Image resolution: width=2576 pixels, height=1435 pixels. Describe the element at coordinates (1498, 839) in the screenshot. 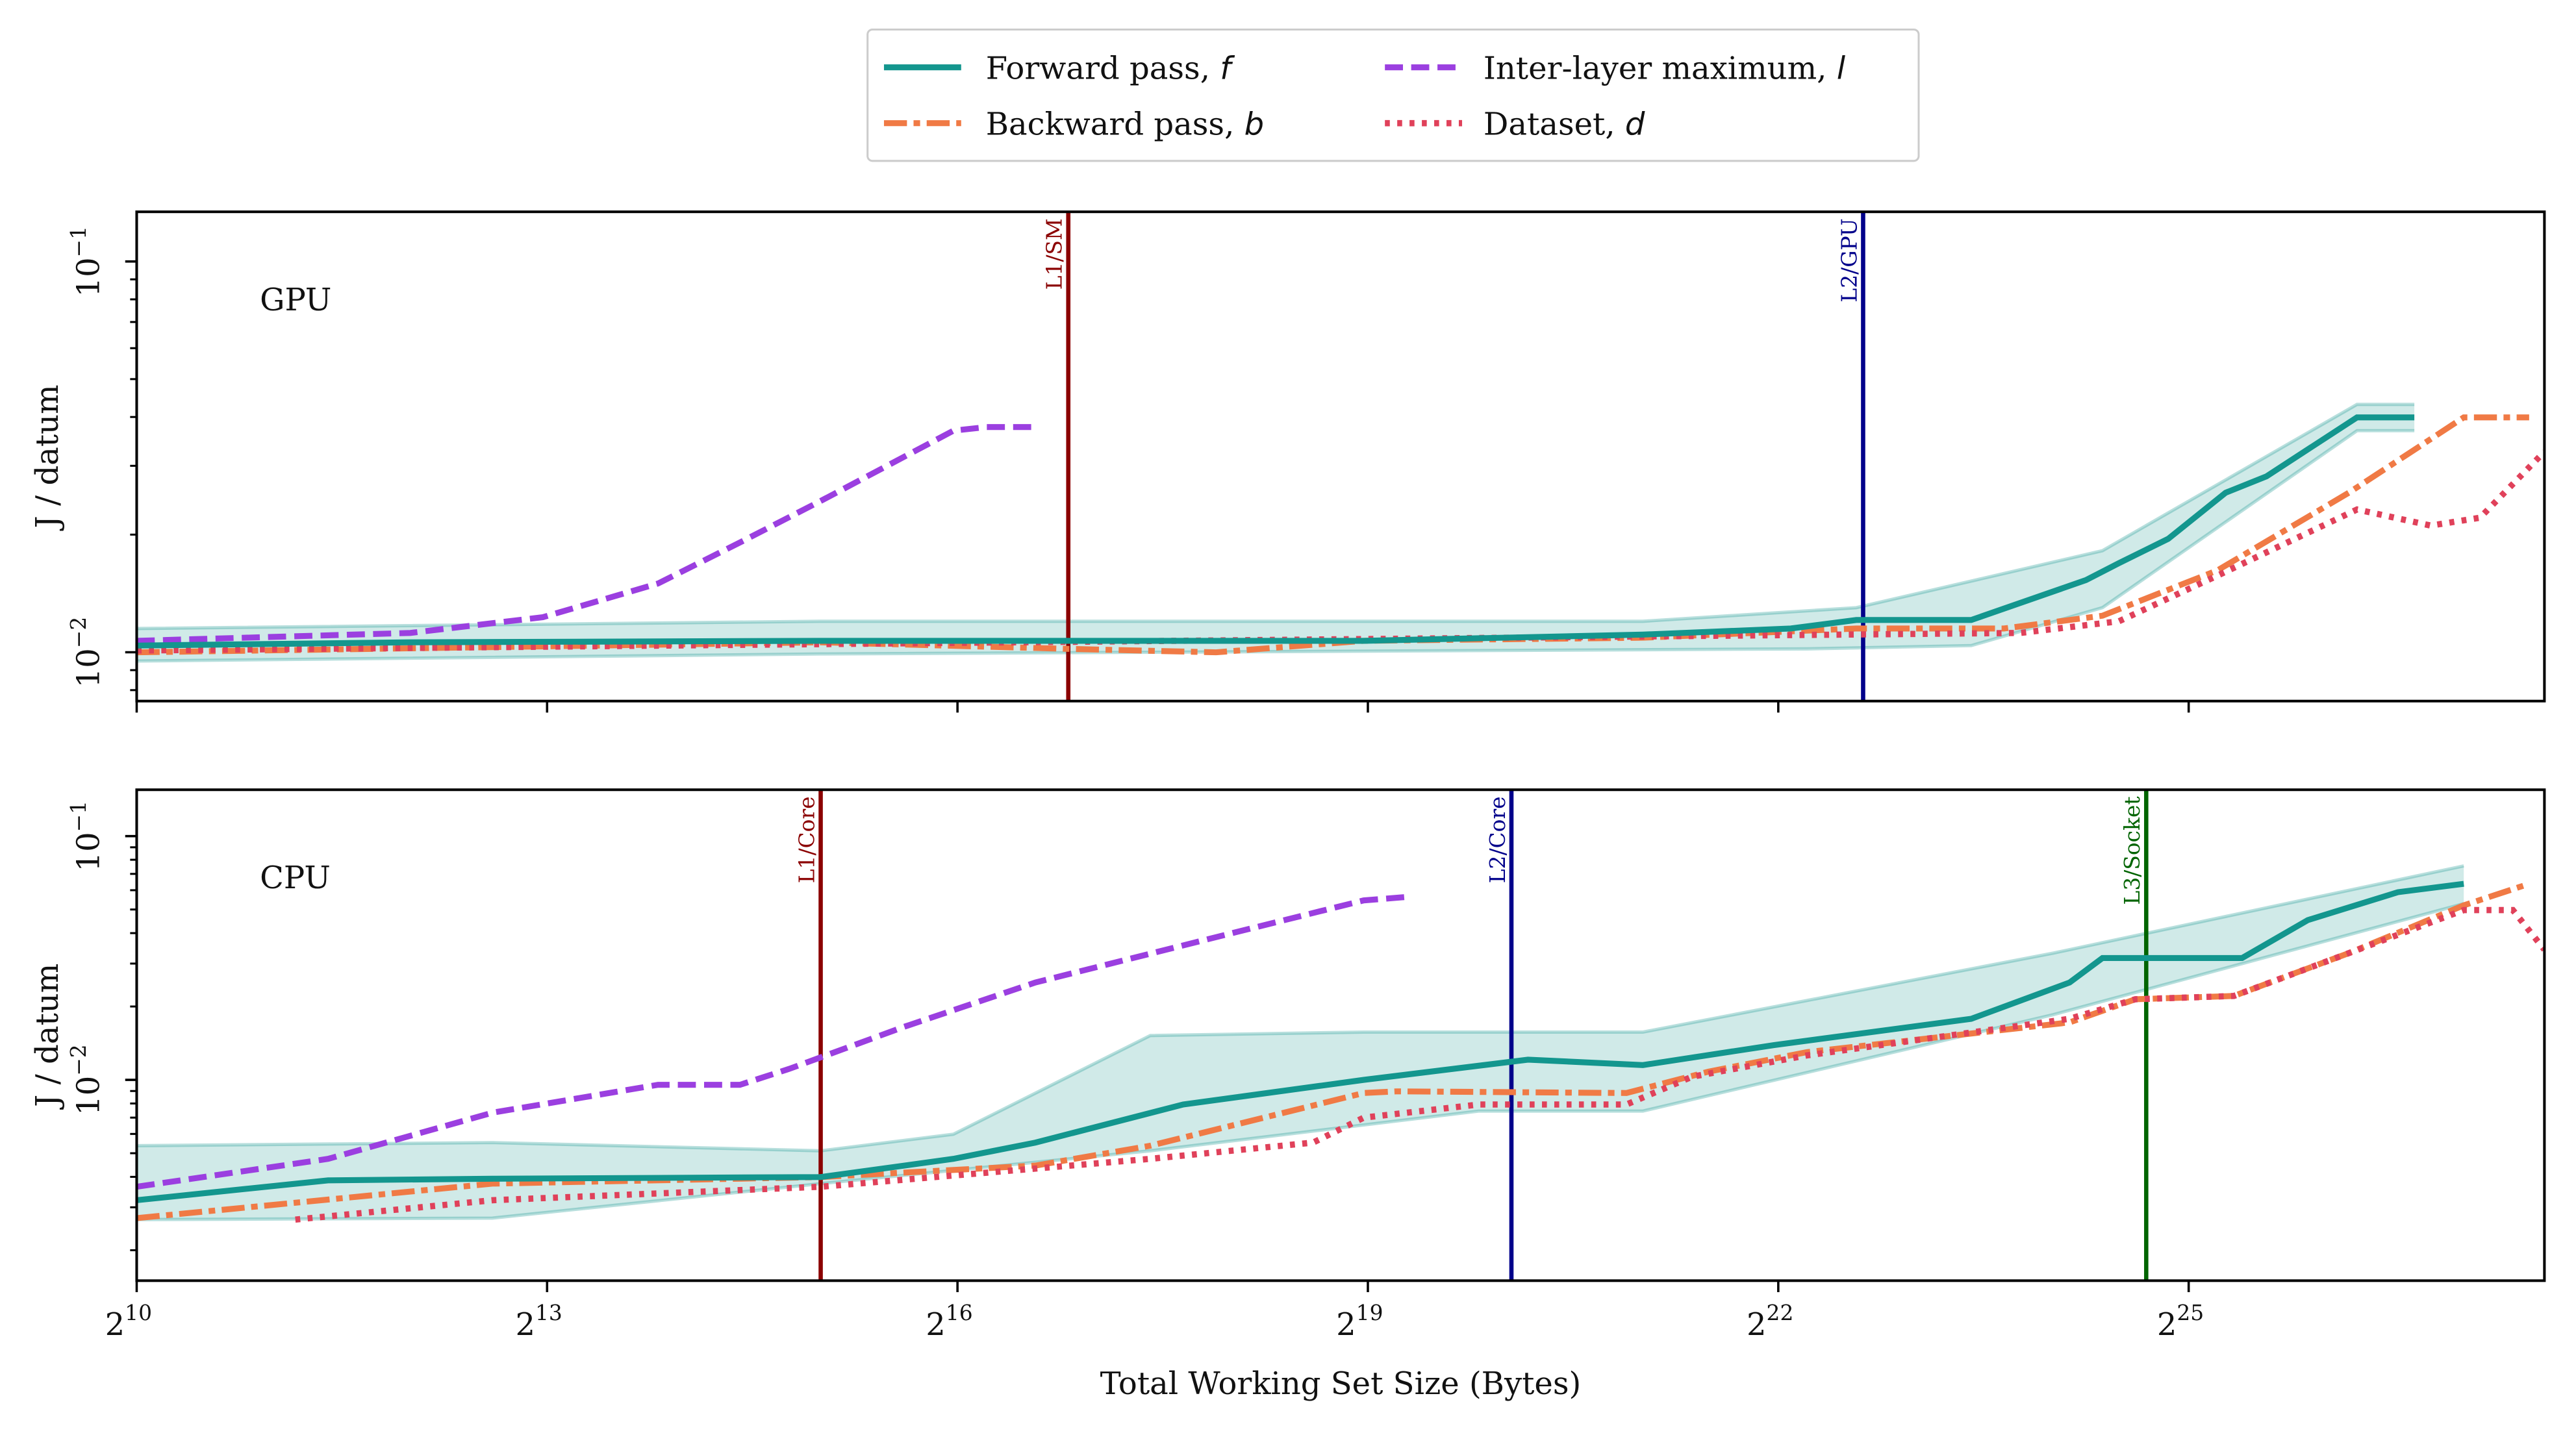

I see `cache-boundary-label: L2/Core` at that location.